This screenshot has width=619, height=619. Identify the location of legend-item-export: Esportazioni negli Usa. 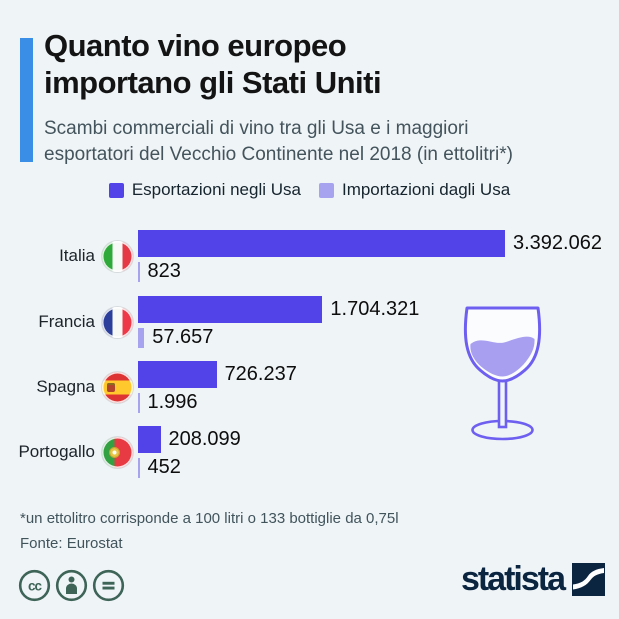
(204, 190).